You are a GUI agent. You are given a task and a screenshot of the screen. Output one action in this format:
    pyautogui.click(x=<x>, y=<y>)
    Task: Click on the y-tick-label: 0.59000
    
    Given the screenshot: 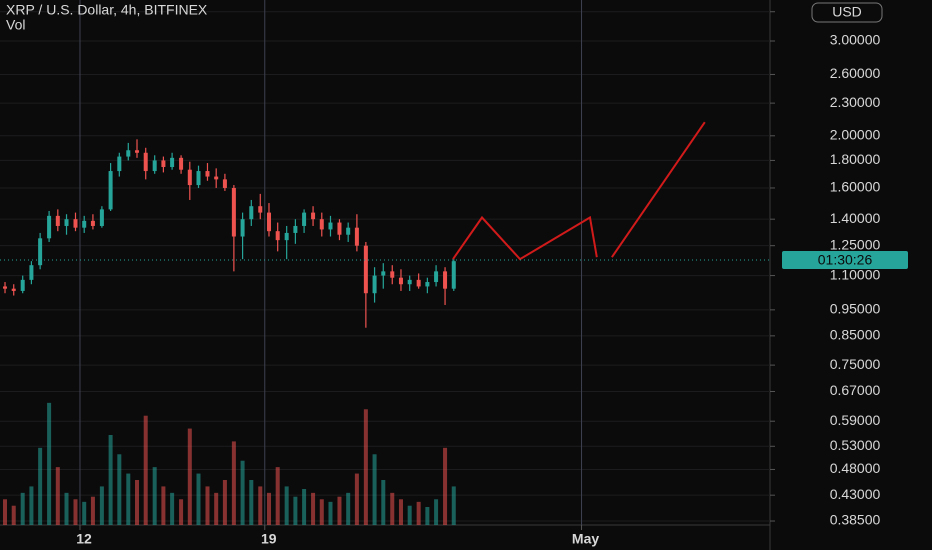 What is the action you would take?
    pyautogui.click(x=855, y=420)
    